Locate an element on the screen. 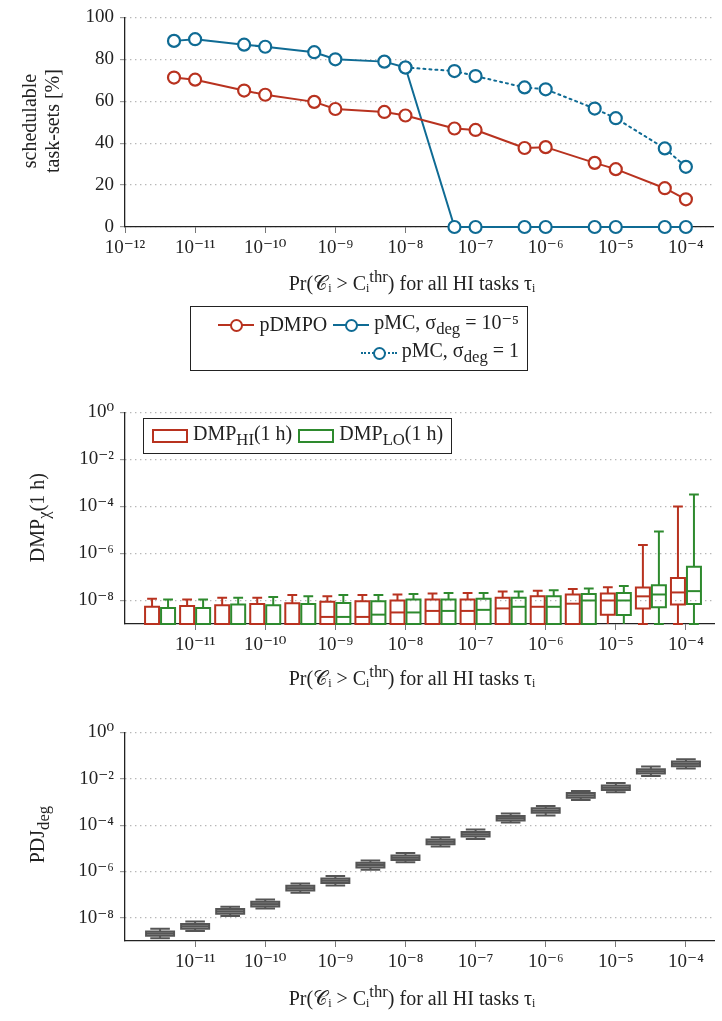  x-tick-label: 10⁻¹² is located at coordinates (125, 247).